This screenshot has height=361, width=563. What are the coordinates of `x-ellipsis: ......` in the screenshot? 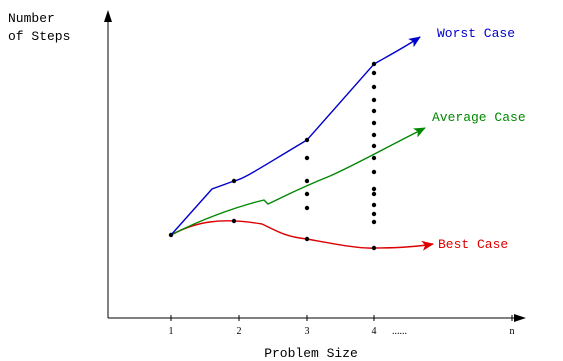 It's located at (399, 331).